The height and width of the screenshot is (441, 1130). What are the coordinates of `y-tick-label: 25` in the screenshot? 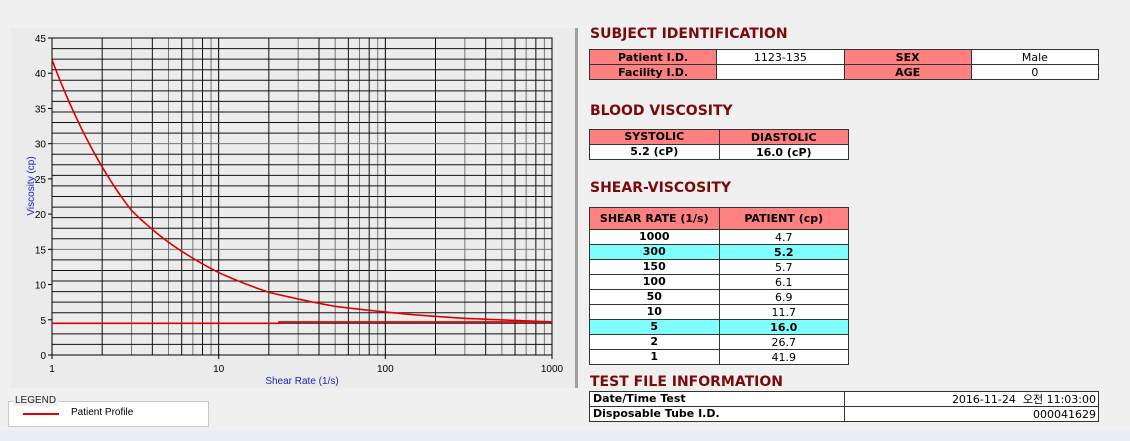 It's located at (41, 180).